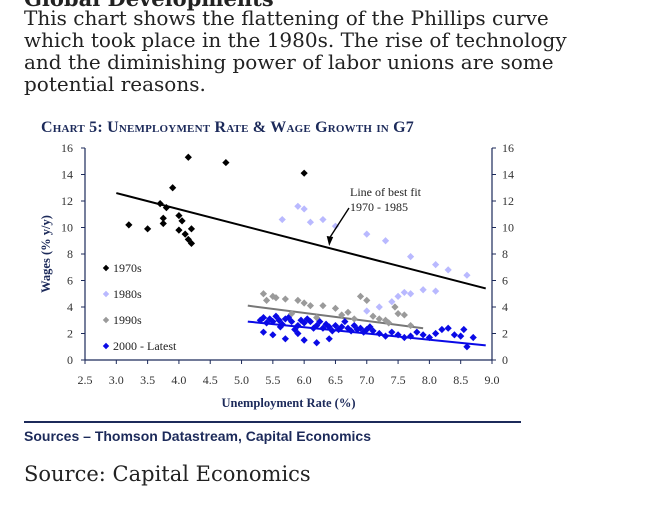 Image resolution: width=646 pixels, height=506 pixels. Describe the element at coordinates (115, 84) in the screenshot. I see `caption-line: potential reasons.` at that location.